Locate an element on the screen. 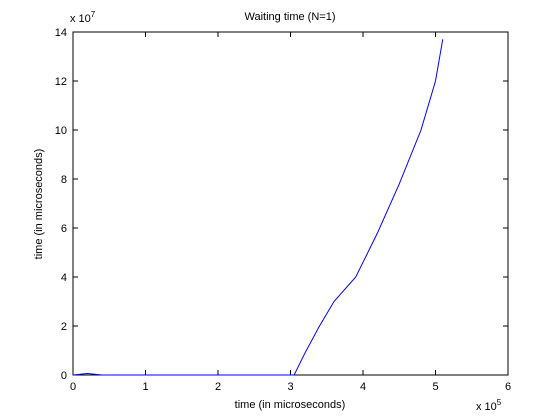  y-multiplier: x 107 is located at coordinates (83, 17).